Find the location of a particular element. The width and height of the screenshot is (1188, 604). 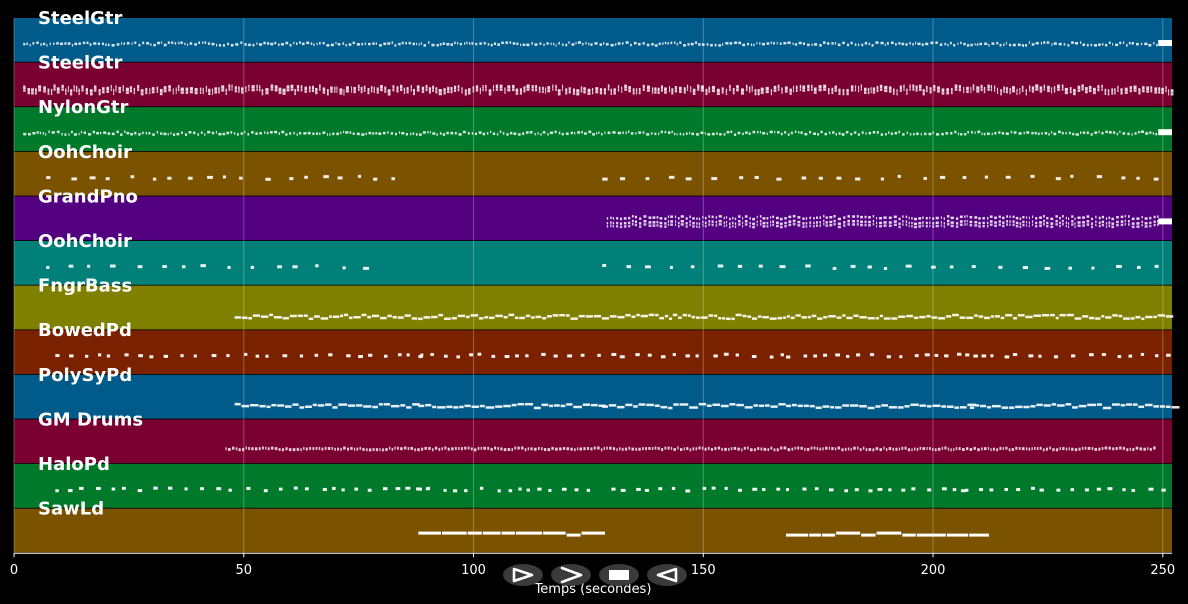

fast-forward-button is located at coordinates (571, 575).